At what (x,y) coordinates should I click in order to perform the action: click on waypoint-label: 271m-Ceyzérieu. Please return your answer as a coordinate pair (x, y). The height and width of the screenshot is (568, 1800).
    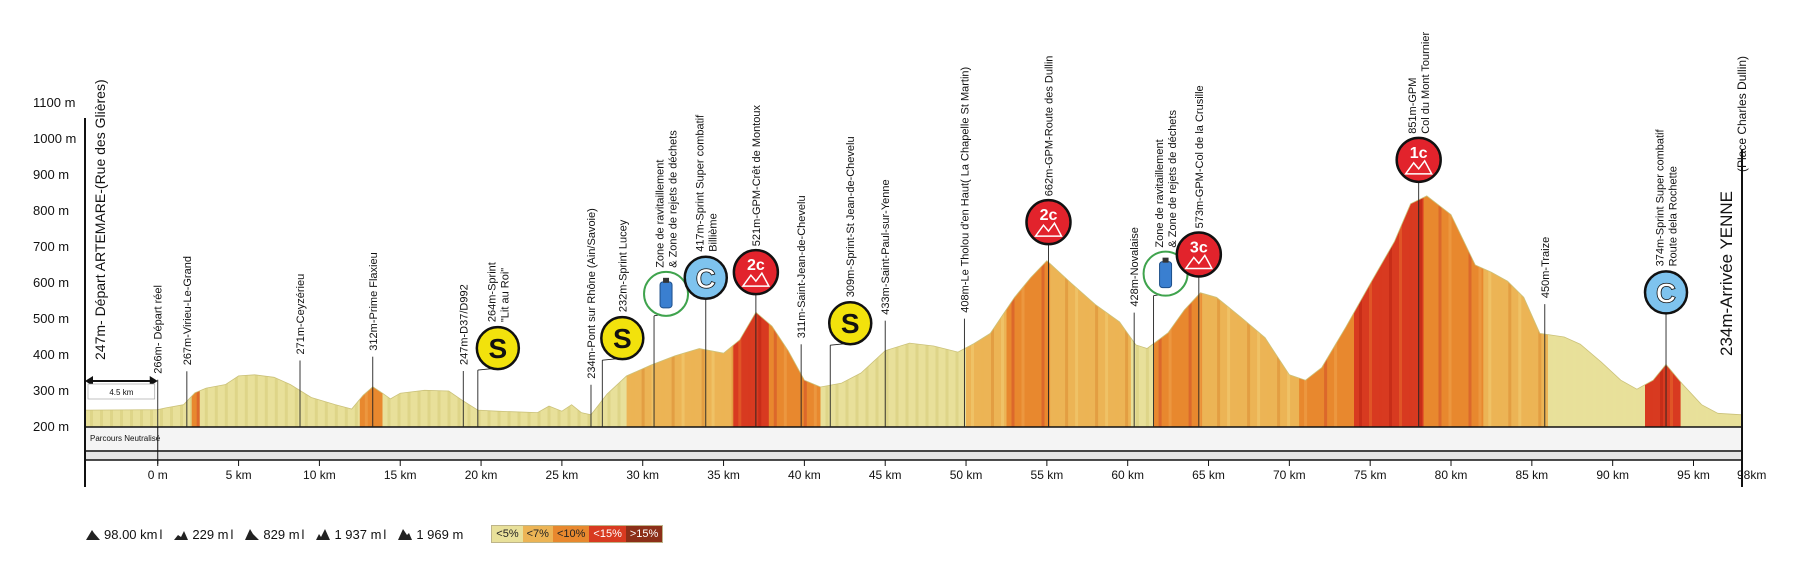
    Looking at the image, I should click on (301, 314).